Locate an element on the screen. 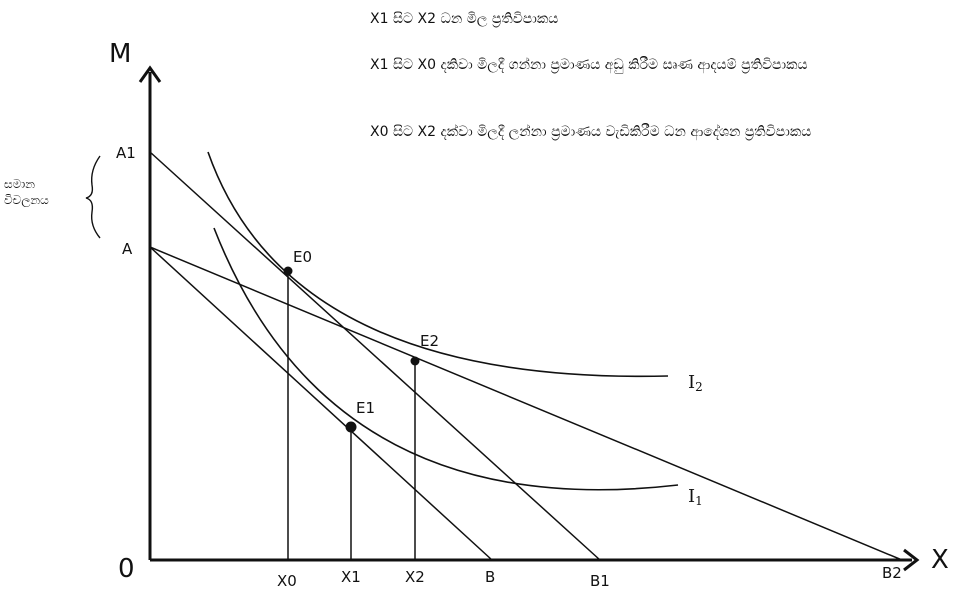  x-axis-label: X is located at coordinates (940, 560).